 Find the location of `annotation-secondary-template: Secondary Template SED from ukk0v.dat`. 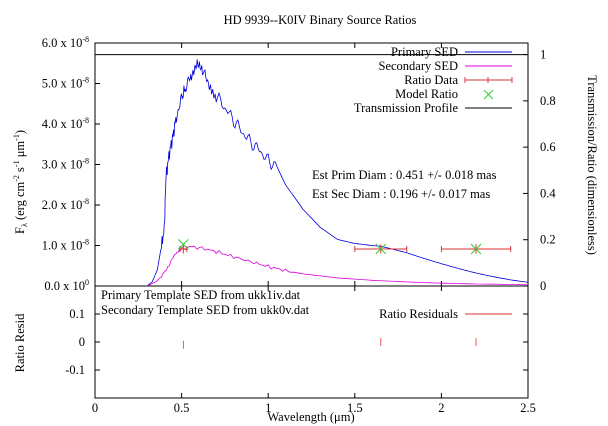

annotation-secondary-template: Secondary Template SED from ukk0v.dat is located at coordinates (205, 310).